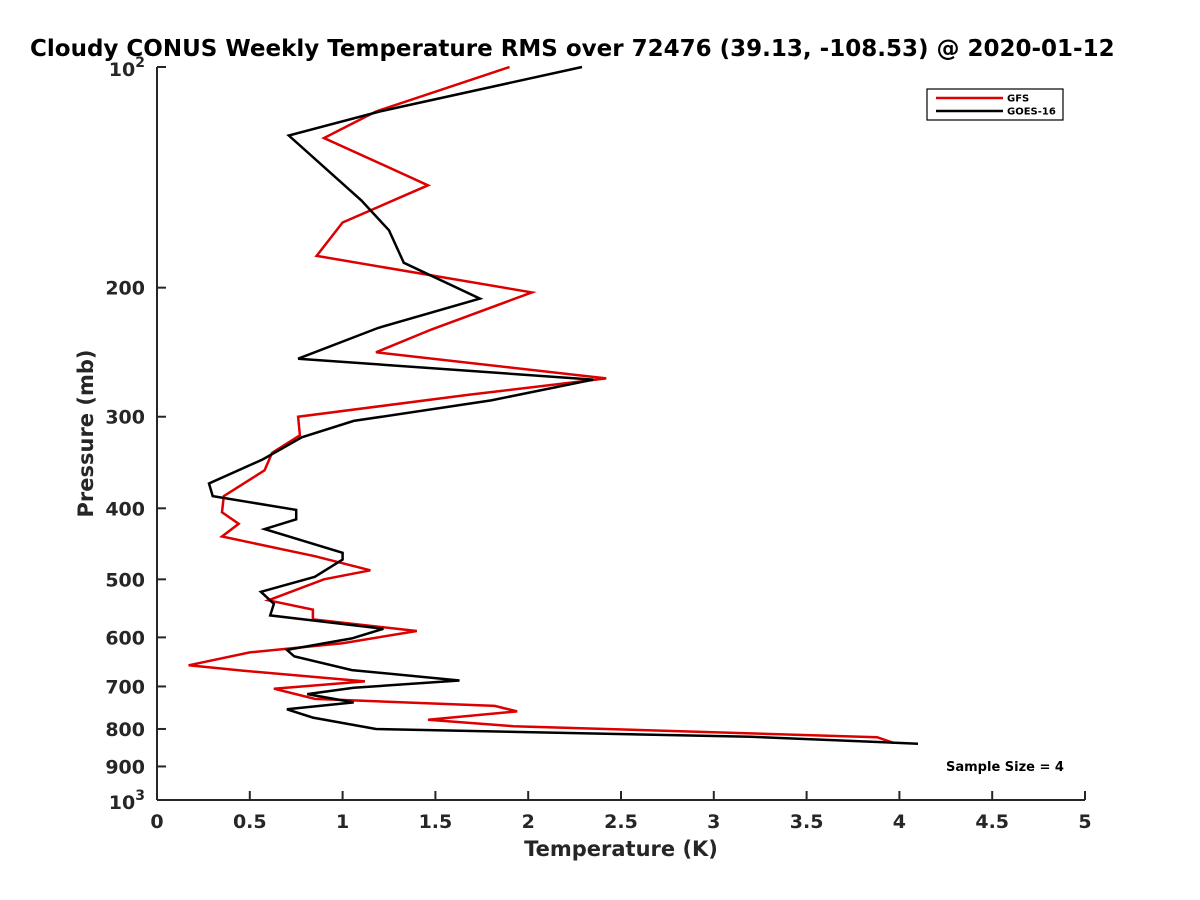  I want to click on y-tick-label-top: 102, so click(127, 68).